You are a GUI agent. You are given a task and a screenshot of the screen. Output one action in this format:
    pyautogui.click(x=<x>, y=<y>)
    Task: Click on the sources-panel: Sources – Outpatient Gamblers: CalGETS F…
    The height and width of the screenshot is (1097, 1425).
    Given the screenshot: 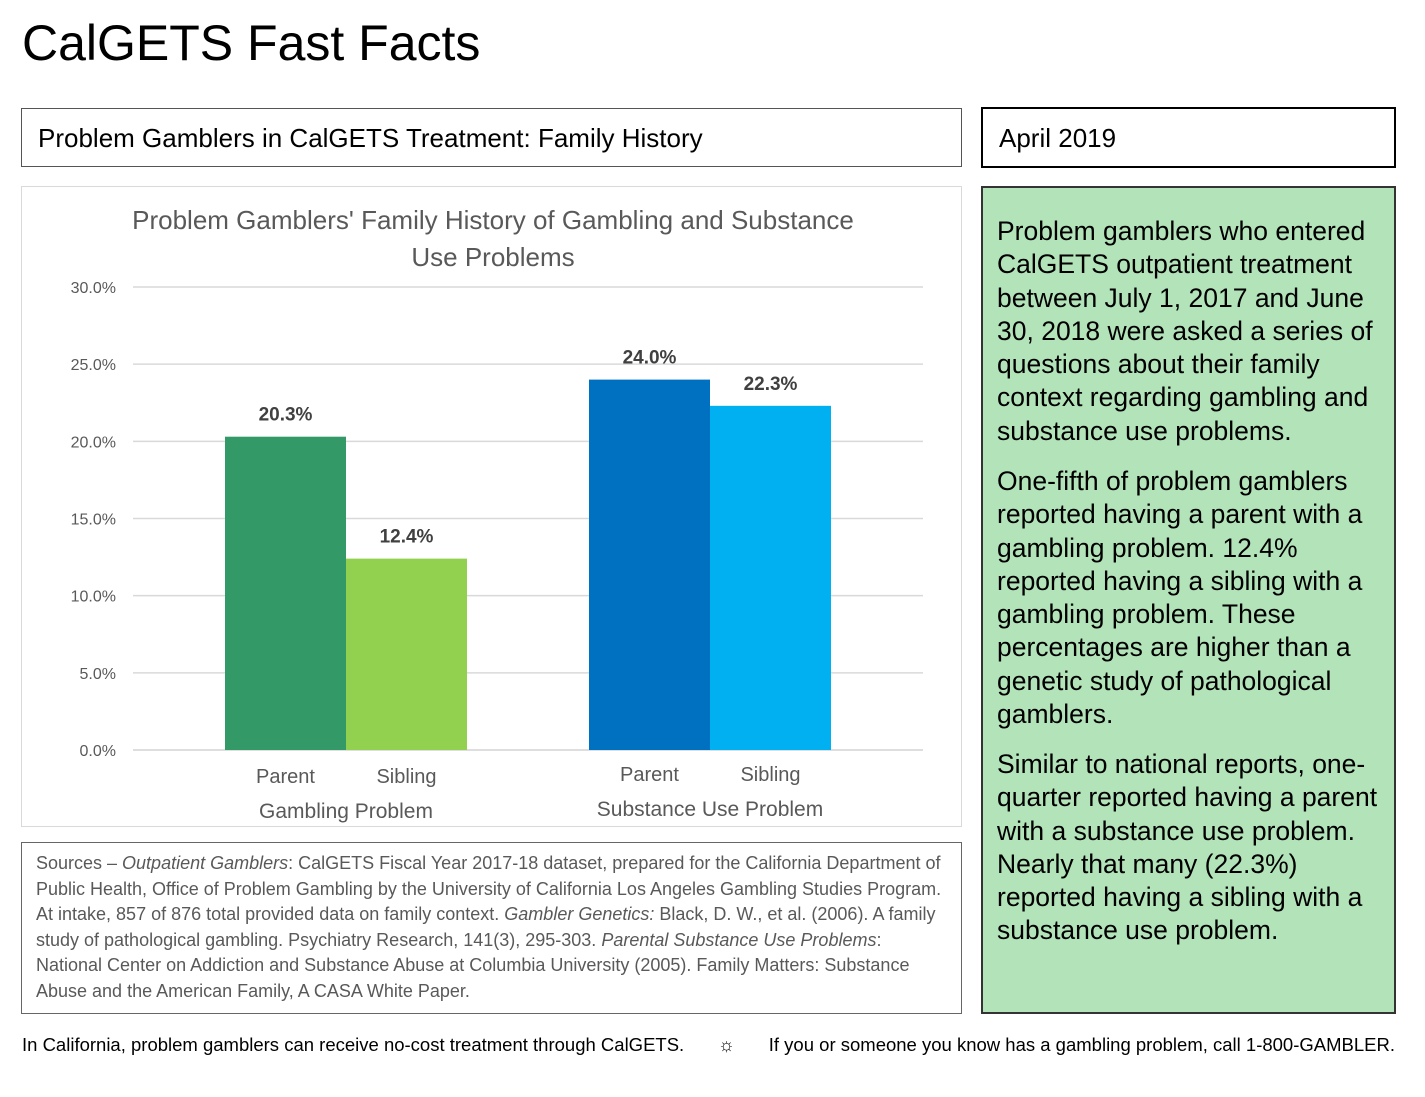 What is the action you would take?
    pyautogui.click(x=491, y=928)
    